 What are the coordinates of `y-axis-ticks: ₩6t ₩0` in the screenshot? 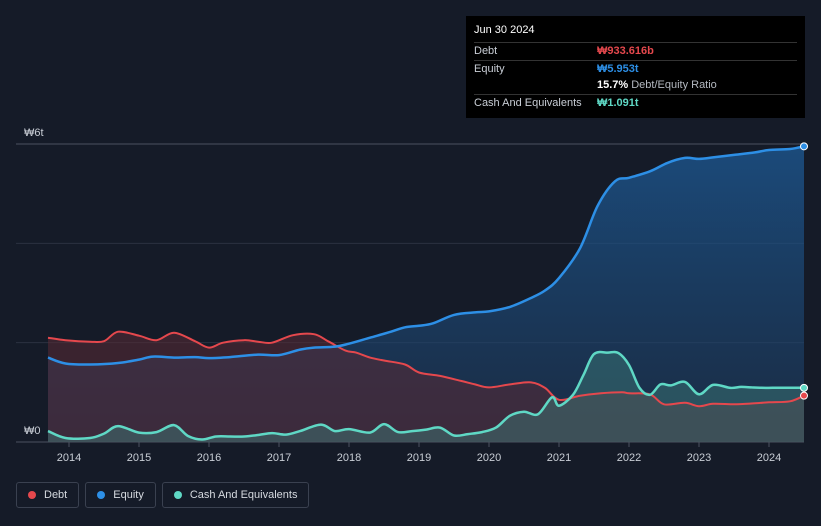 It's located at (34, 282).